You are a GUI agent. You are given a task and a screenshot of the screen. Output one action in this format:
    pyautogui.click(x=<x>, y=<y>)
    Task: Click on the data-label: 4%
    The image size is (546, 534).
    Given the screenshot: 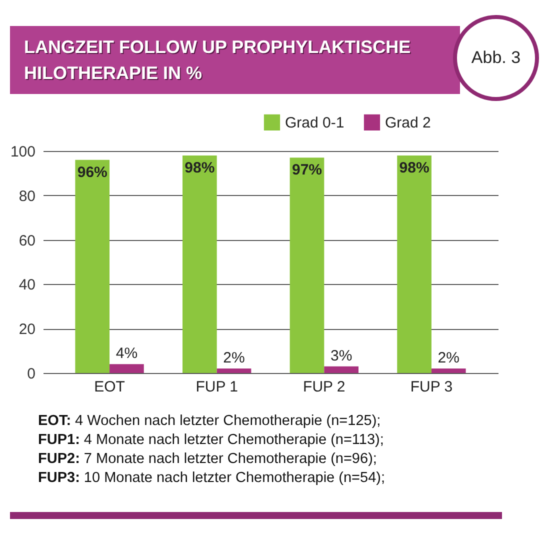 What is the action you would take?
    pyautogui.click(x=127, y=353)
    